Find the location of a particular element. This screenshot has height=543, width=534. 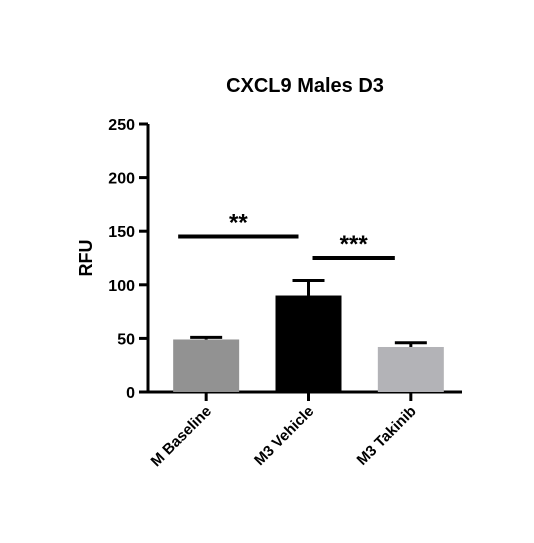

chart-title: CXCL9 Males D3 is located at coordinates (305, 86).